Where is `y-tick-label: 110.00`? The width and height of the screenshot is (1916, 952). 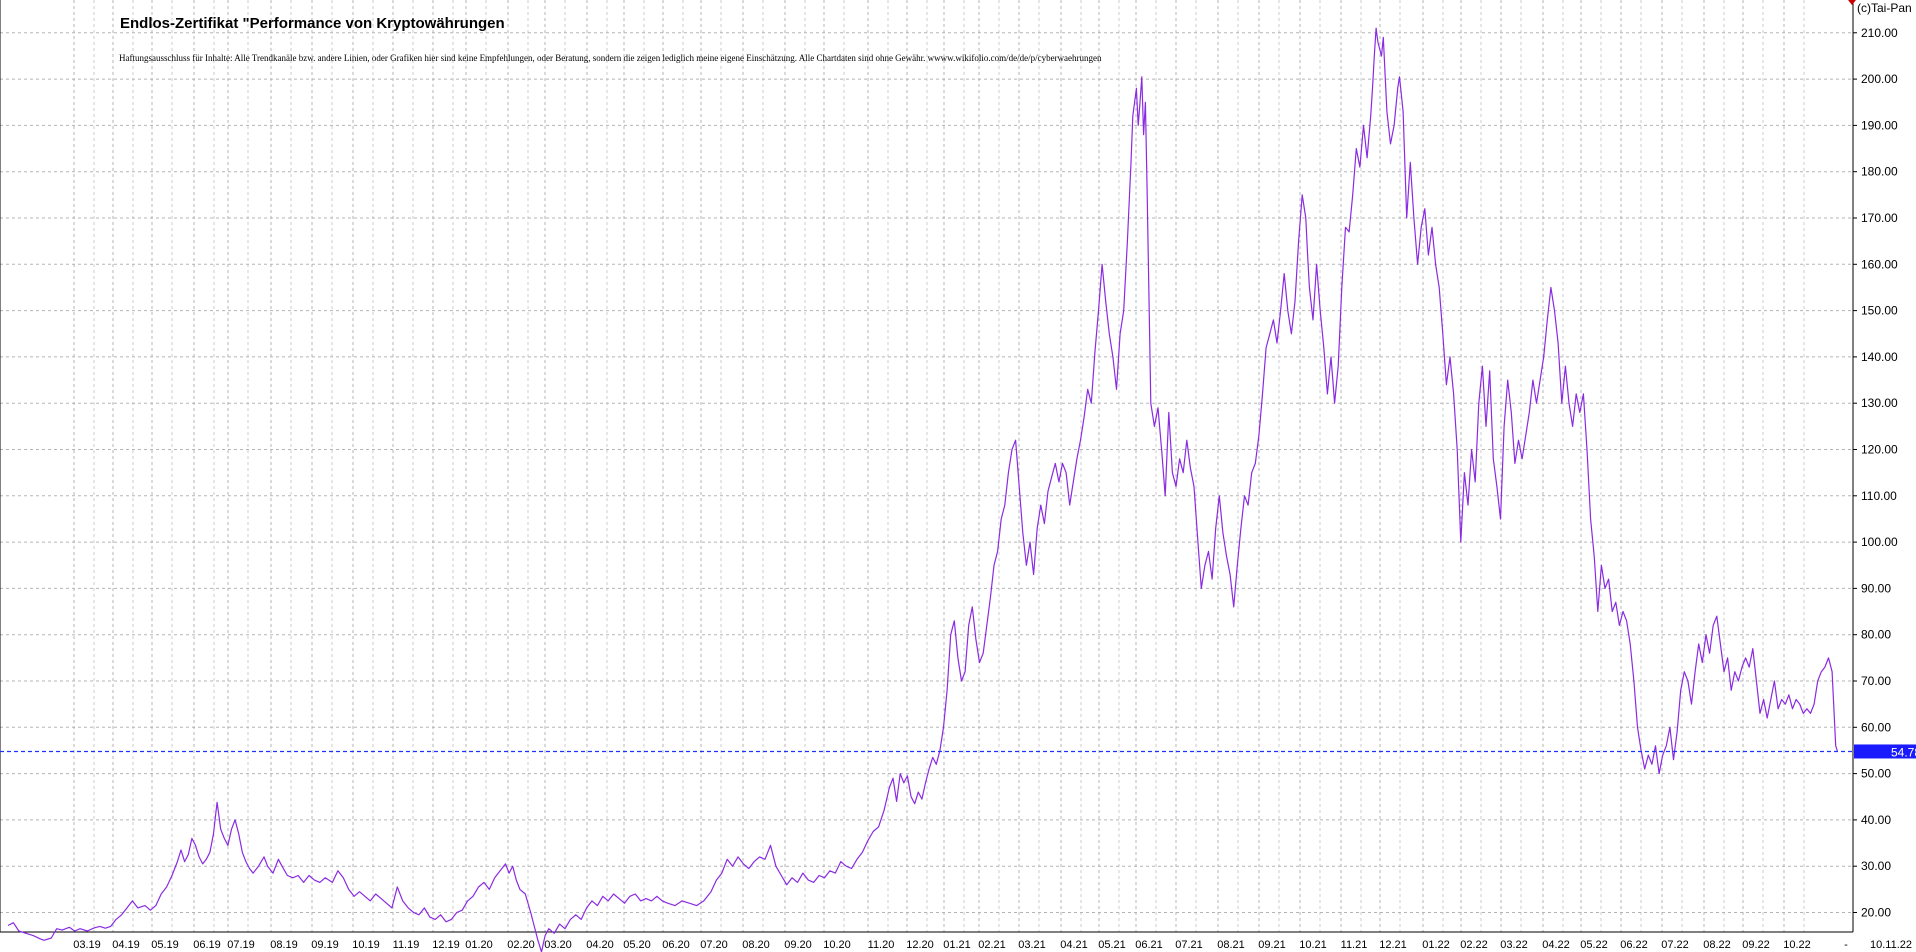 y-tick-label: 110.00 is located at coordinates (1879, 496).